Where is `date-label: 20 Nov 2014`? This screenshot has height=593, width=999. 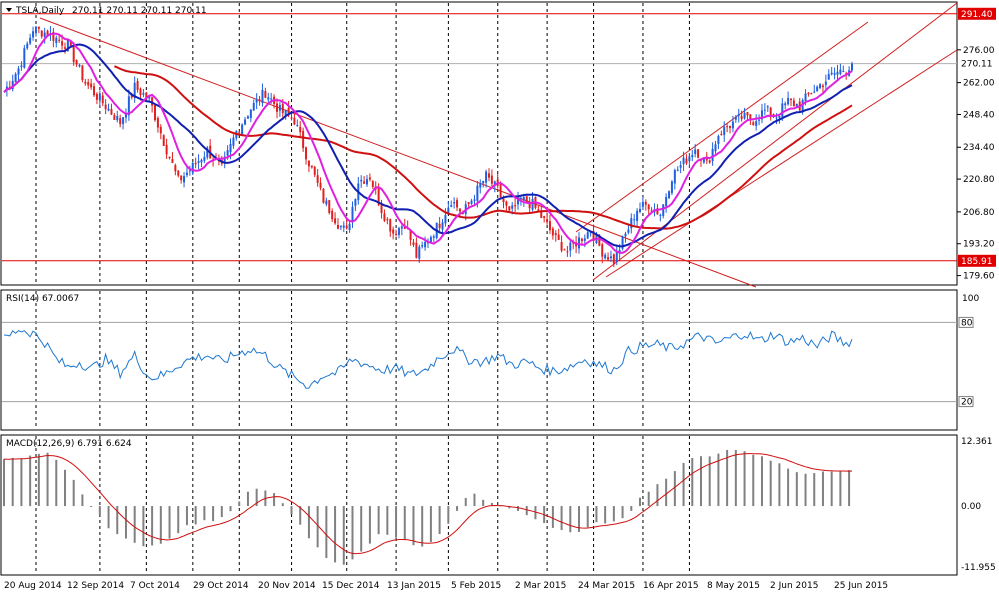 date-label: 20 Nov 2014 is located at coordinates (287, 586).